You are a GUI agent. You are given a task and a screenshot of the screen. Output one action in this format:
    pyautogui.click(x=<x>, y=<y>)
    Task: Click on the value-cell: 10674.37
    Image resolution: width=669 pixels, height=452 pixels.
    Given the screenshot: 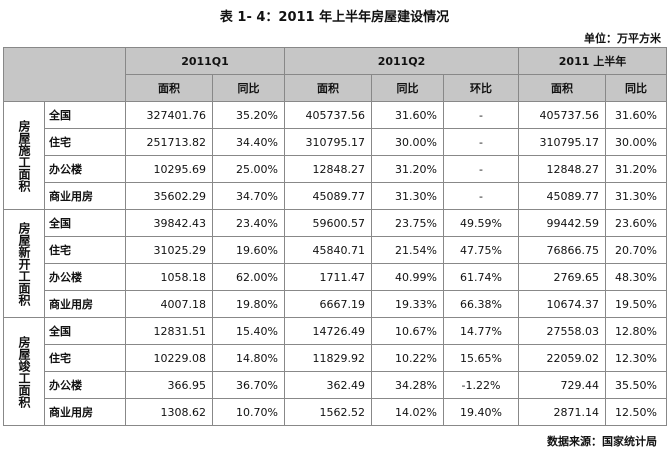 What is the action you would take?
    pyautogui.click(x=562, y=304)
    